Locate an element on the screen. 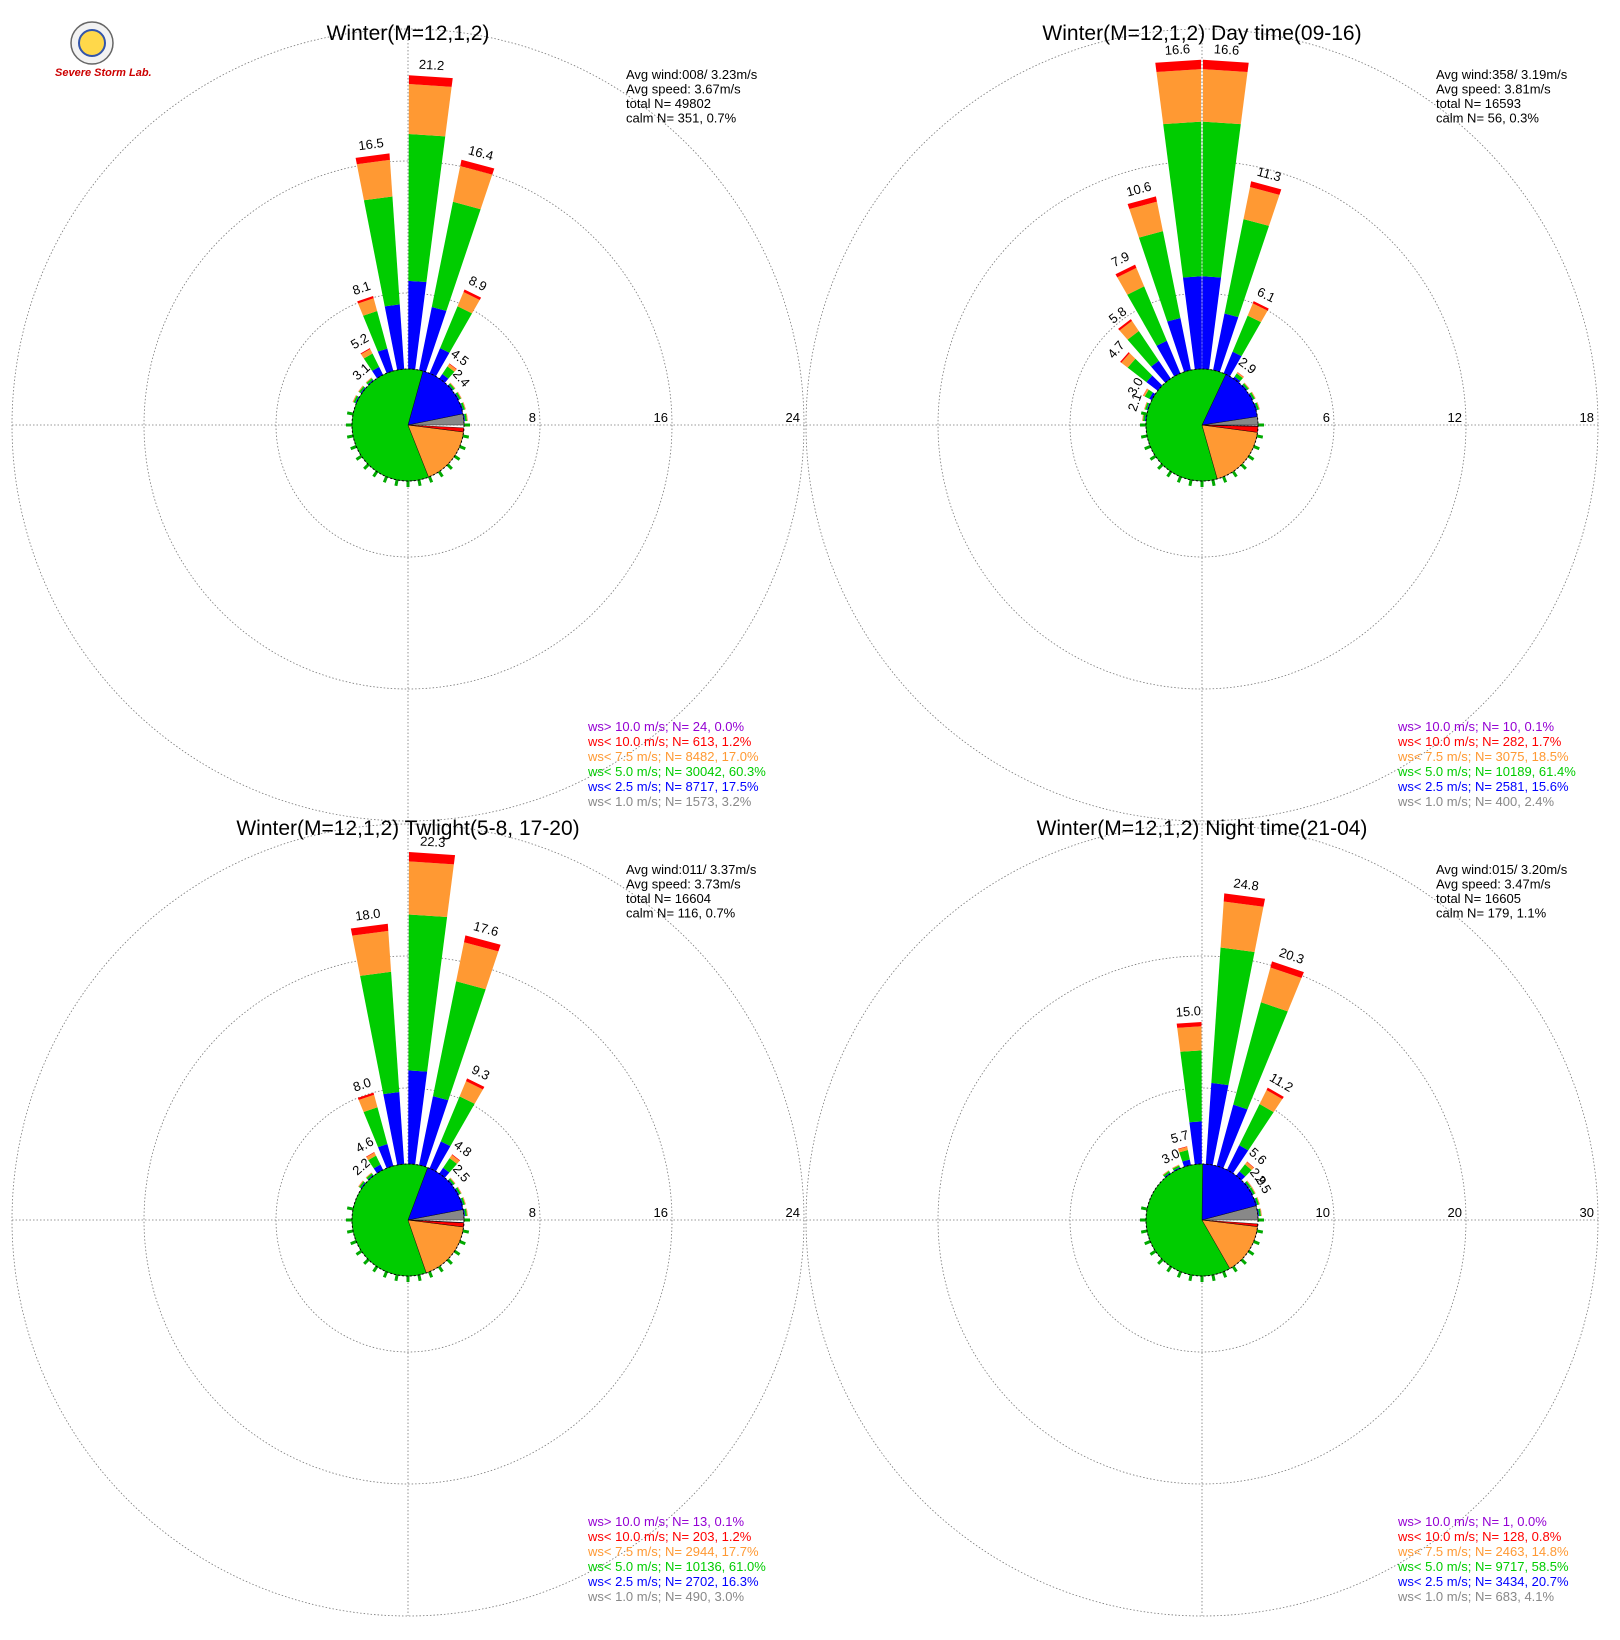 The image size is (1620, 1640). bar-value-label: 24.8 is located at coordinates (1246, 884).